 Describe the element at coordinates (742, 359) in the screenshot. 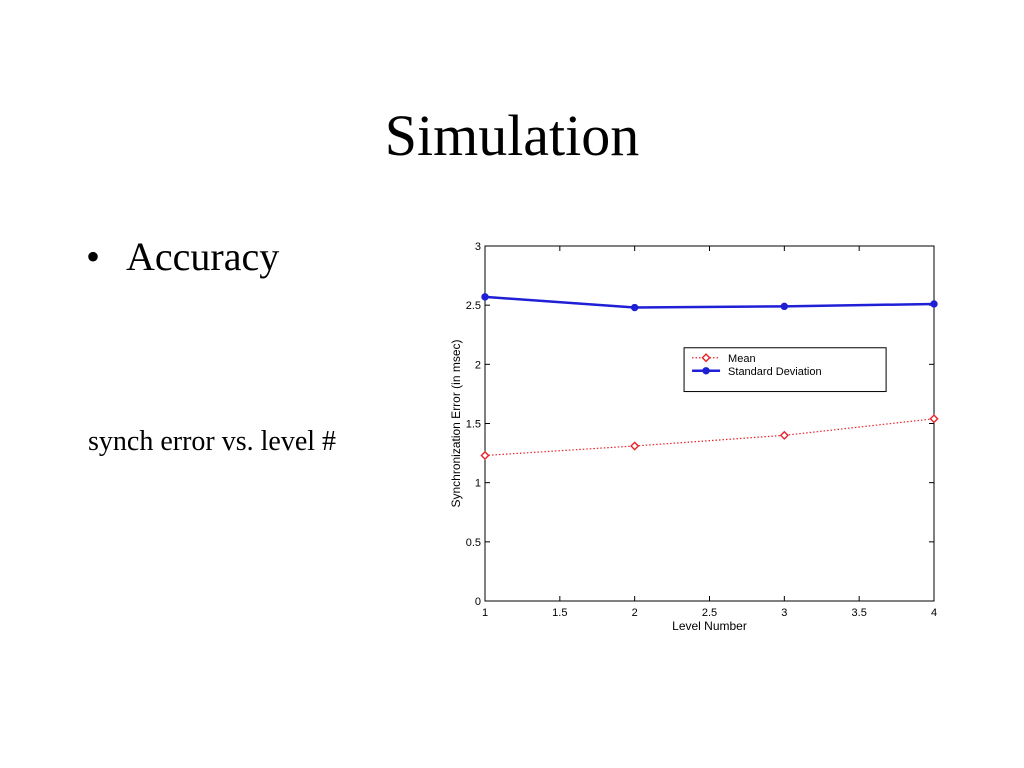

I see `legend-label: Mean` at that location.